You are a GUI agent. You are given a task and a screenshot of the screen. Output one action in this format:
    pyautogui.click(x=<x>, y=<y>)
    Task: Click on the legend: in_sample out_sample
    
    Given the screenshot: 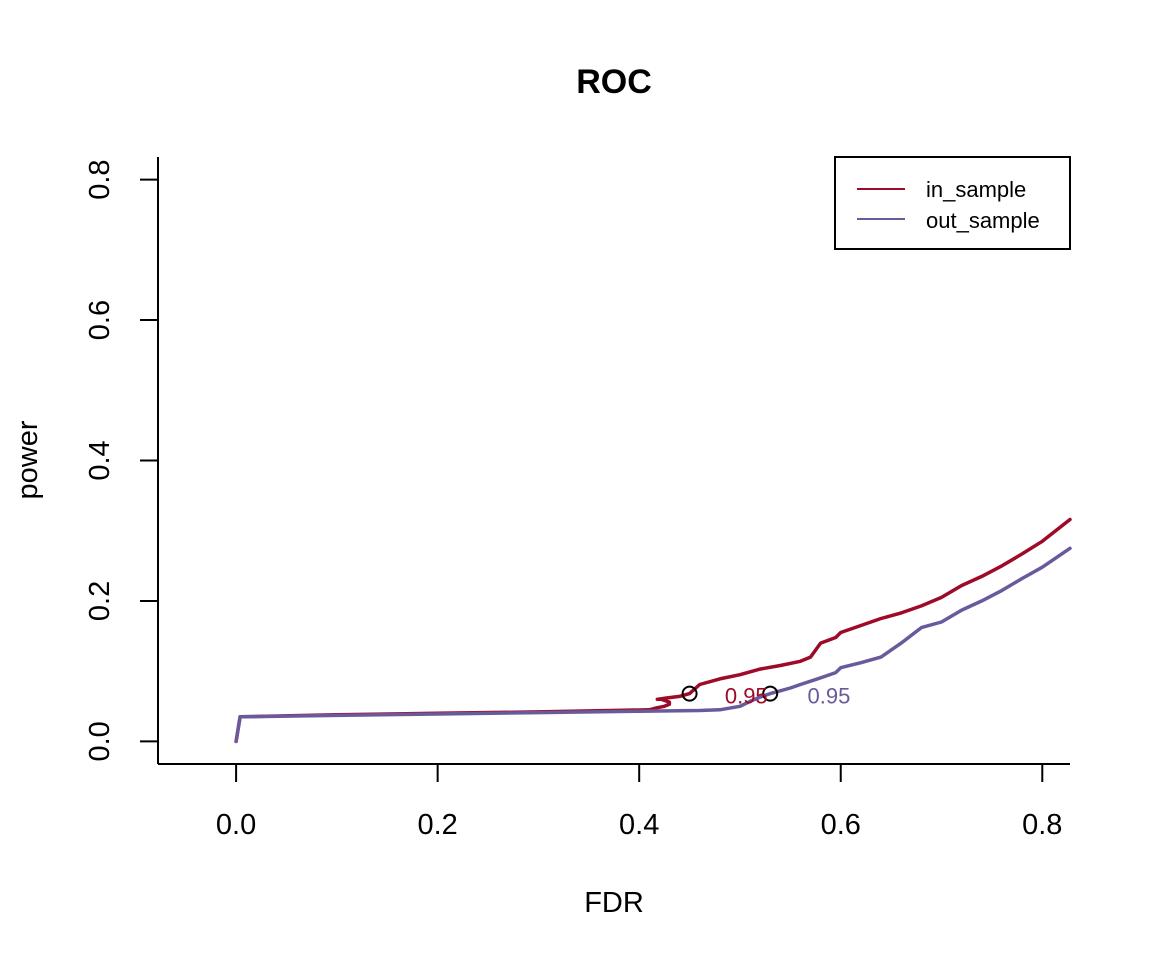 What is the action you would take?
    pyautogui.click(x=952, y=203)
    